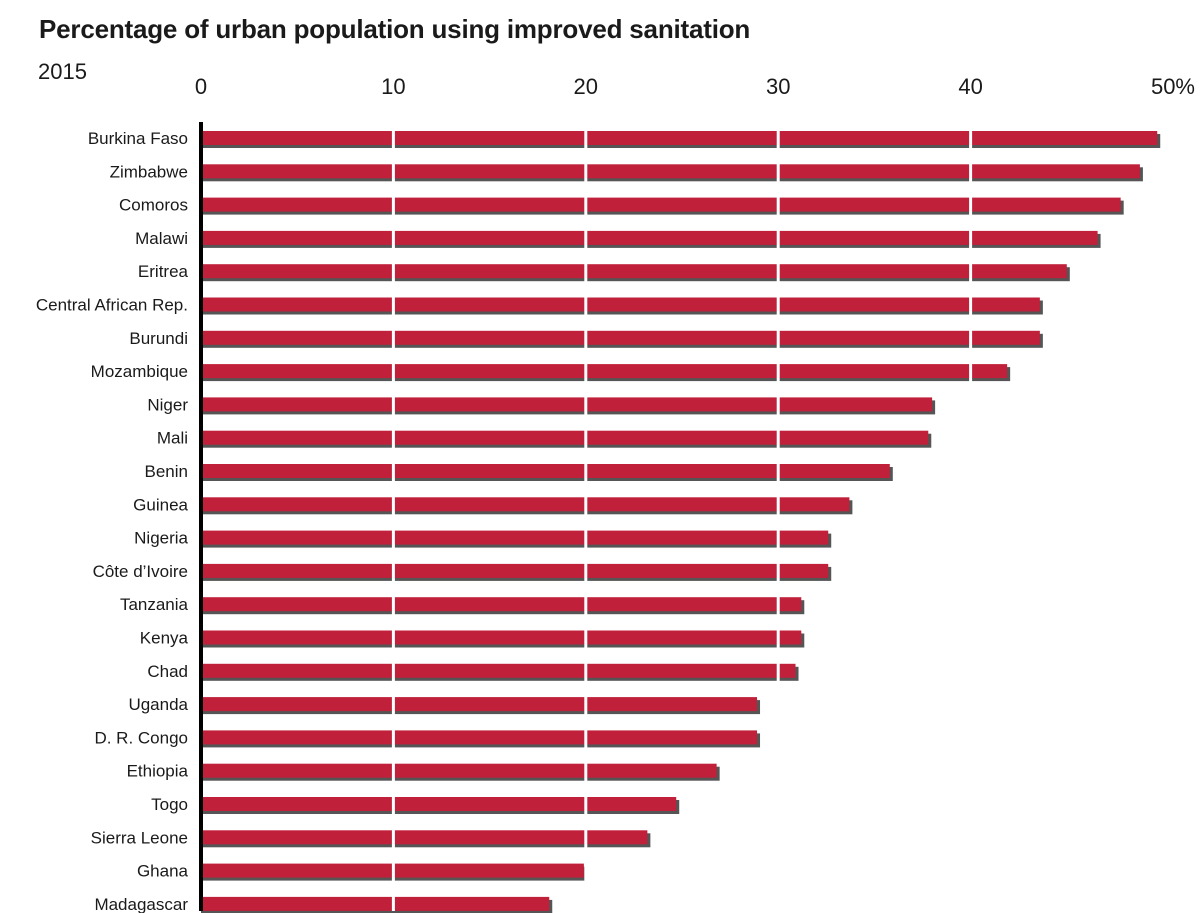 This screenshot has width=1202, height=913. Describe the element at coordinates (166, 471) in the screenshot. I see `category-label: Benin` at that location.